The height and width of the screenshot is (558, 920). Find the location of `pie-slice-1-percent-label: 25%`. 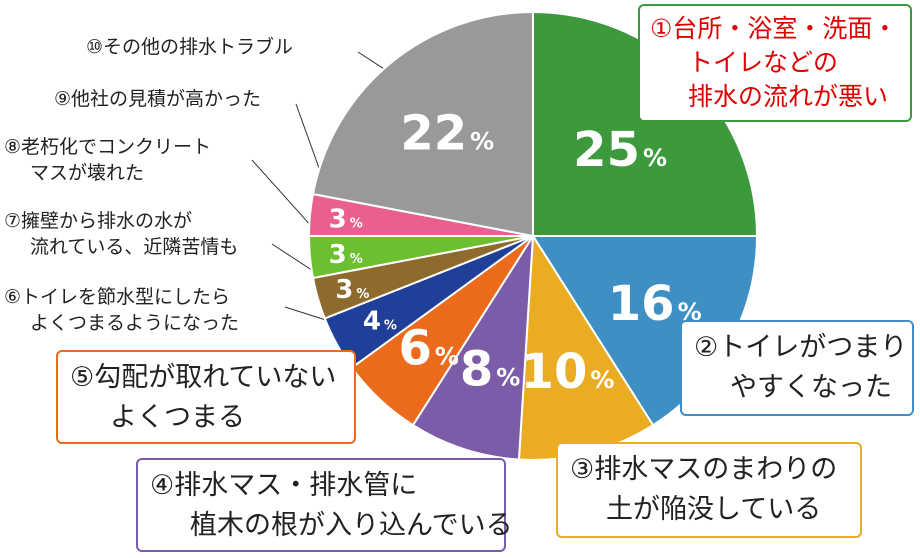

pie-slice-1-percent-label: 25% is located at coordinates (620, 150).